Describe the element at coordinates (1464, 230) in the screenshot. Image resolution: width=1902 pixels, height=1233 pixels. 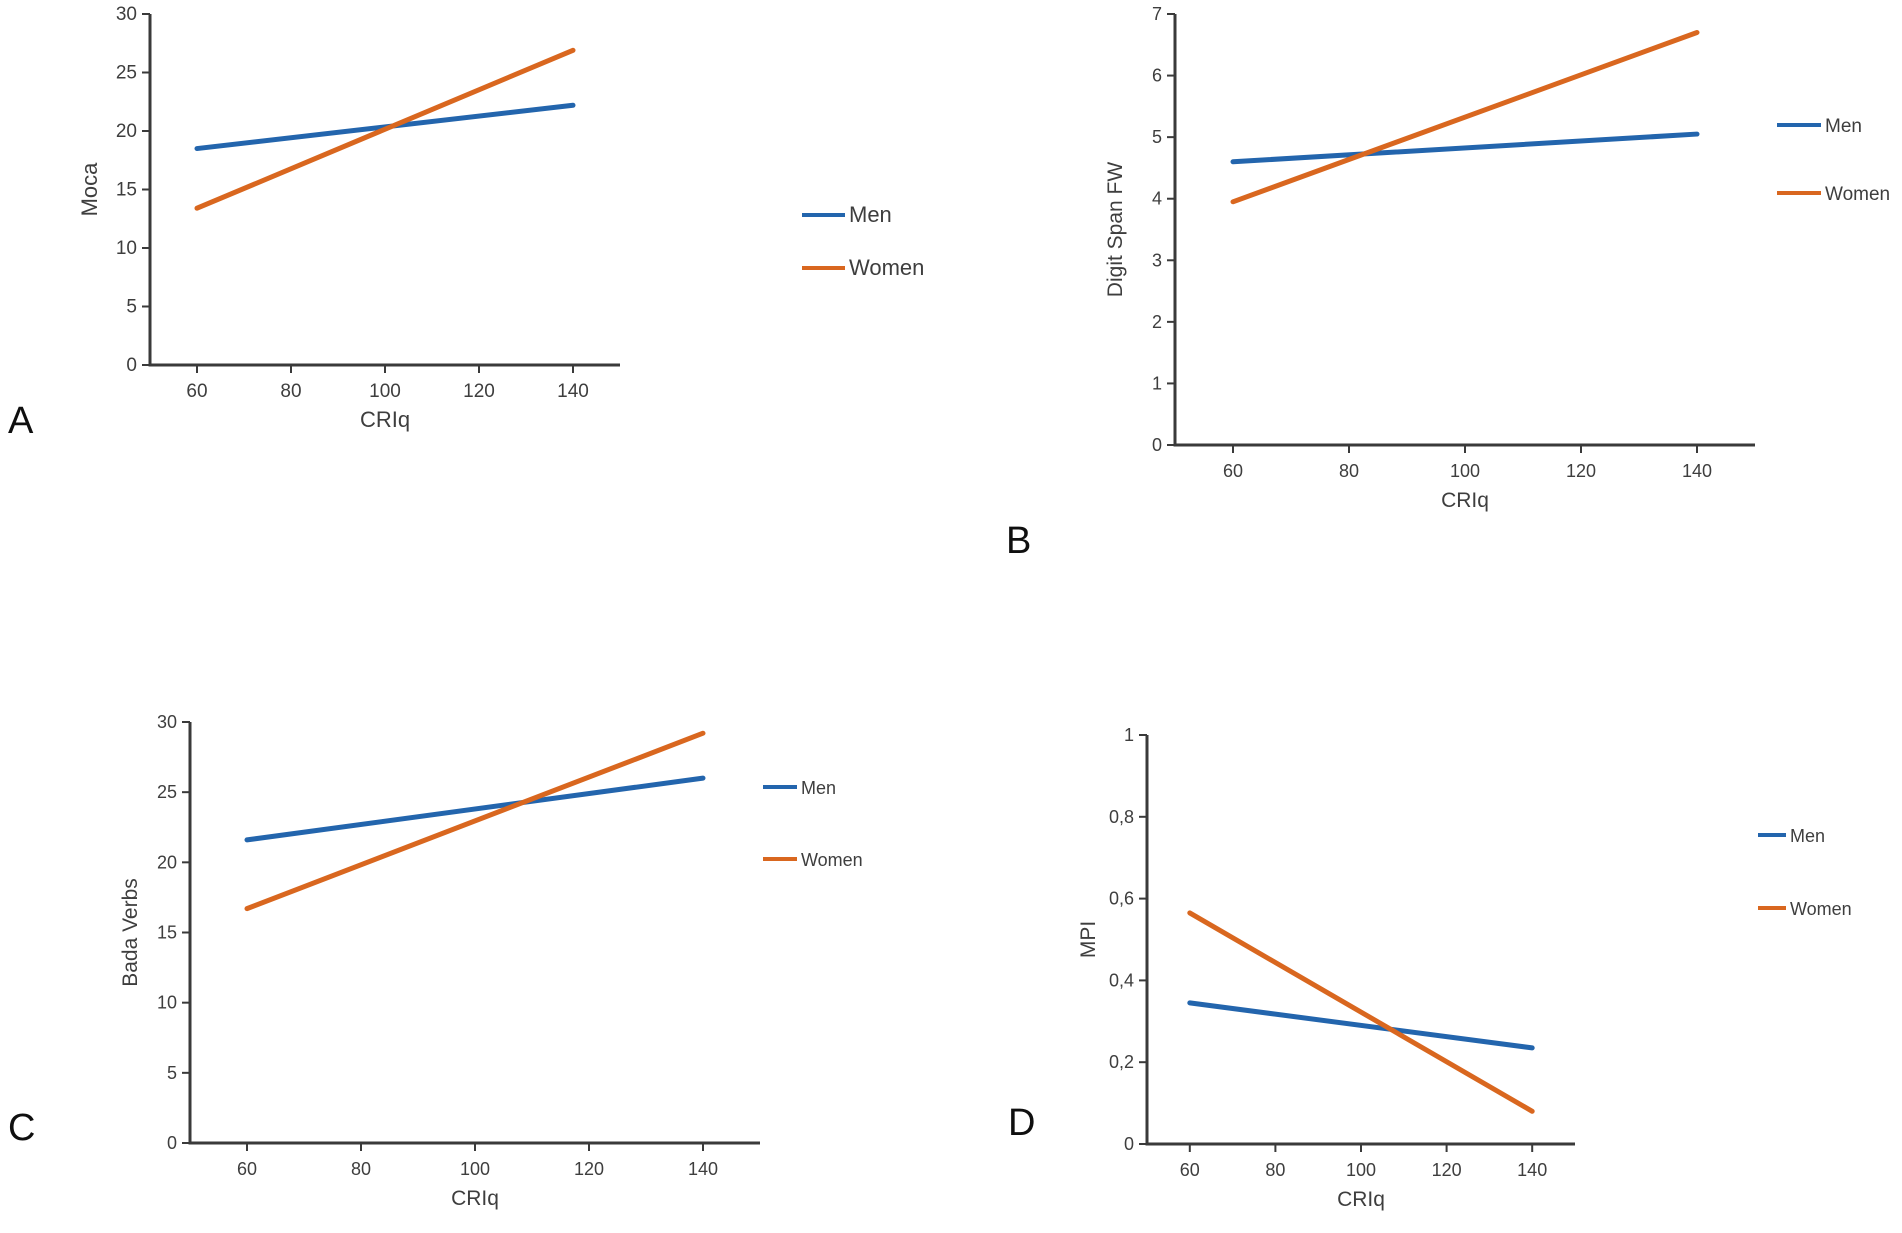
I see `panel-b-axes` at that location.